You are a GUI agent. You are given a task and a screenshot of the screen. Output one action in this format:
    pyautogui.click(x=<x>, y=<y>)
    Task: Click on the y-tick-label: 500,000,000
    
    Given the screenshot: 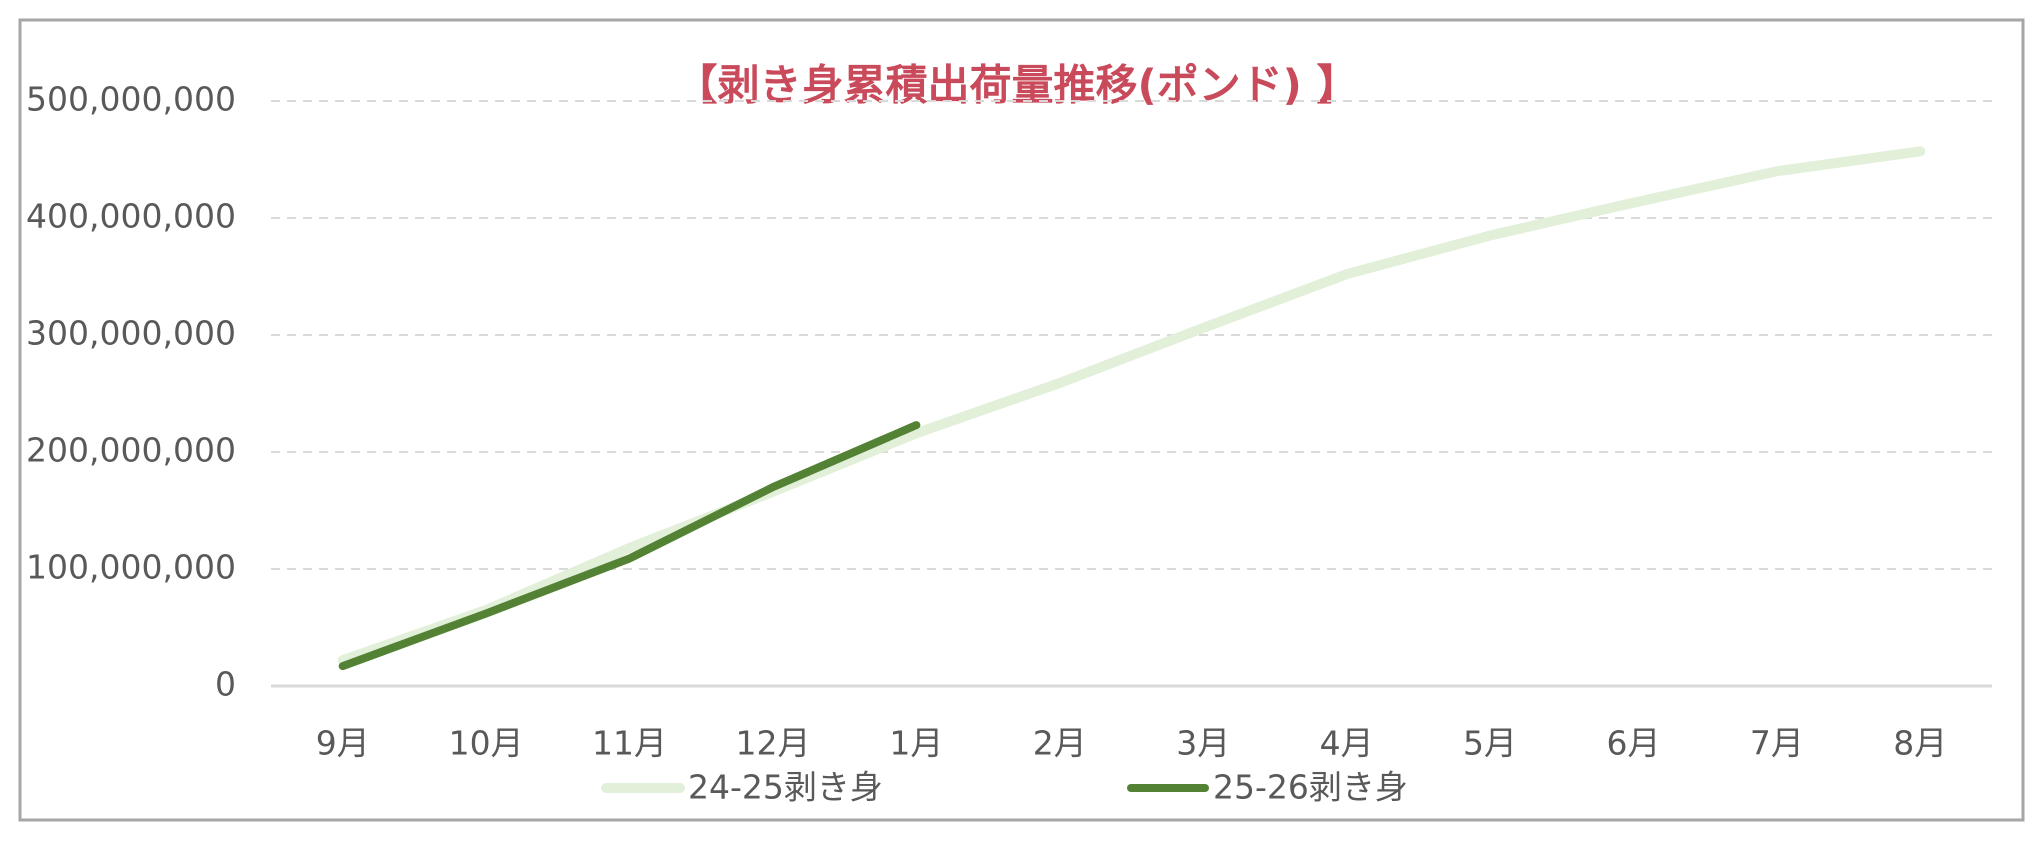 What is the action you would take?
    pyautogui.click(x=131, y=99)
    